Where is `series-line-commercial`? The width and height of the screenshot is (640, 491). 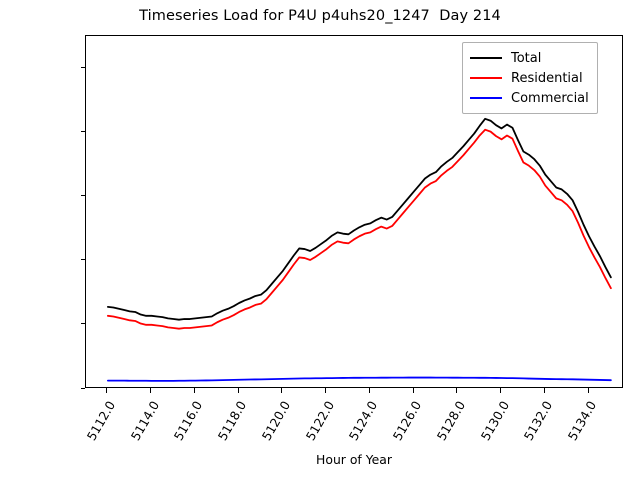 series-line-commercial is located at coordinates (359, 379).